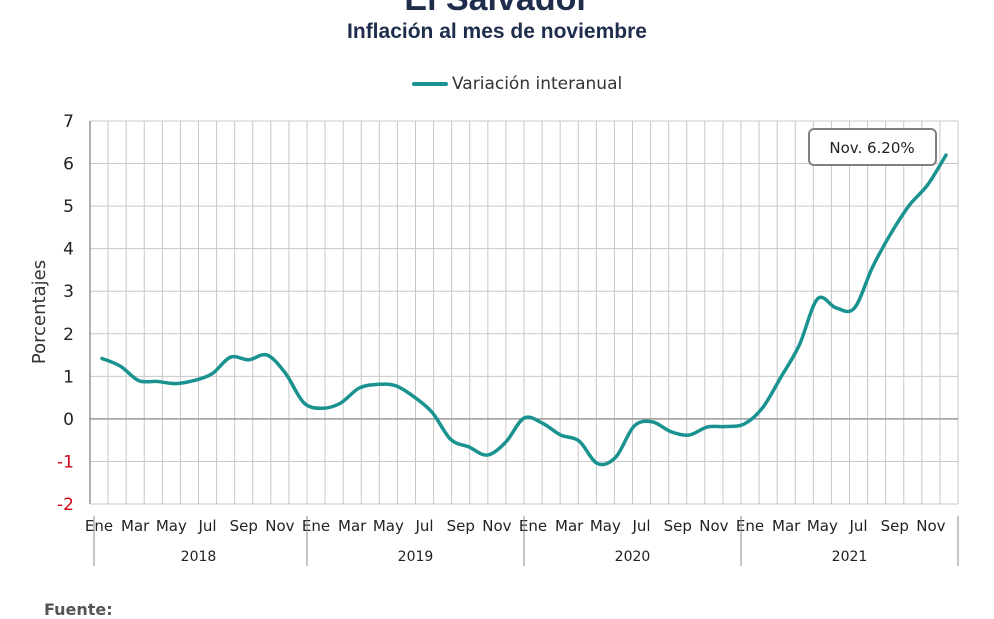 The image size is (994, 619). I want to click on annotation-box, so click(872, 147).